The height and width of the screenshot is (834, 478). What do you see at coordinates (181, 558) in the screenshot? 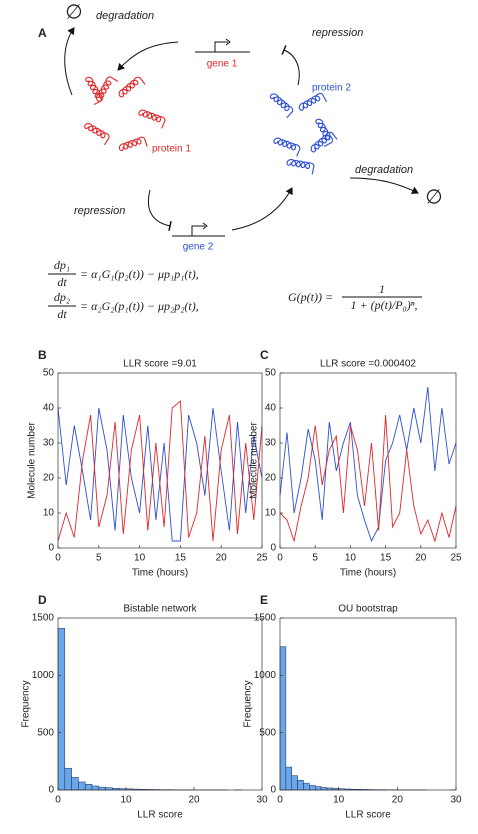
I see `x-tick-label: 15` at bounding box center [181, 558].